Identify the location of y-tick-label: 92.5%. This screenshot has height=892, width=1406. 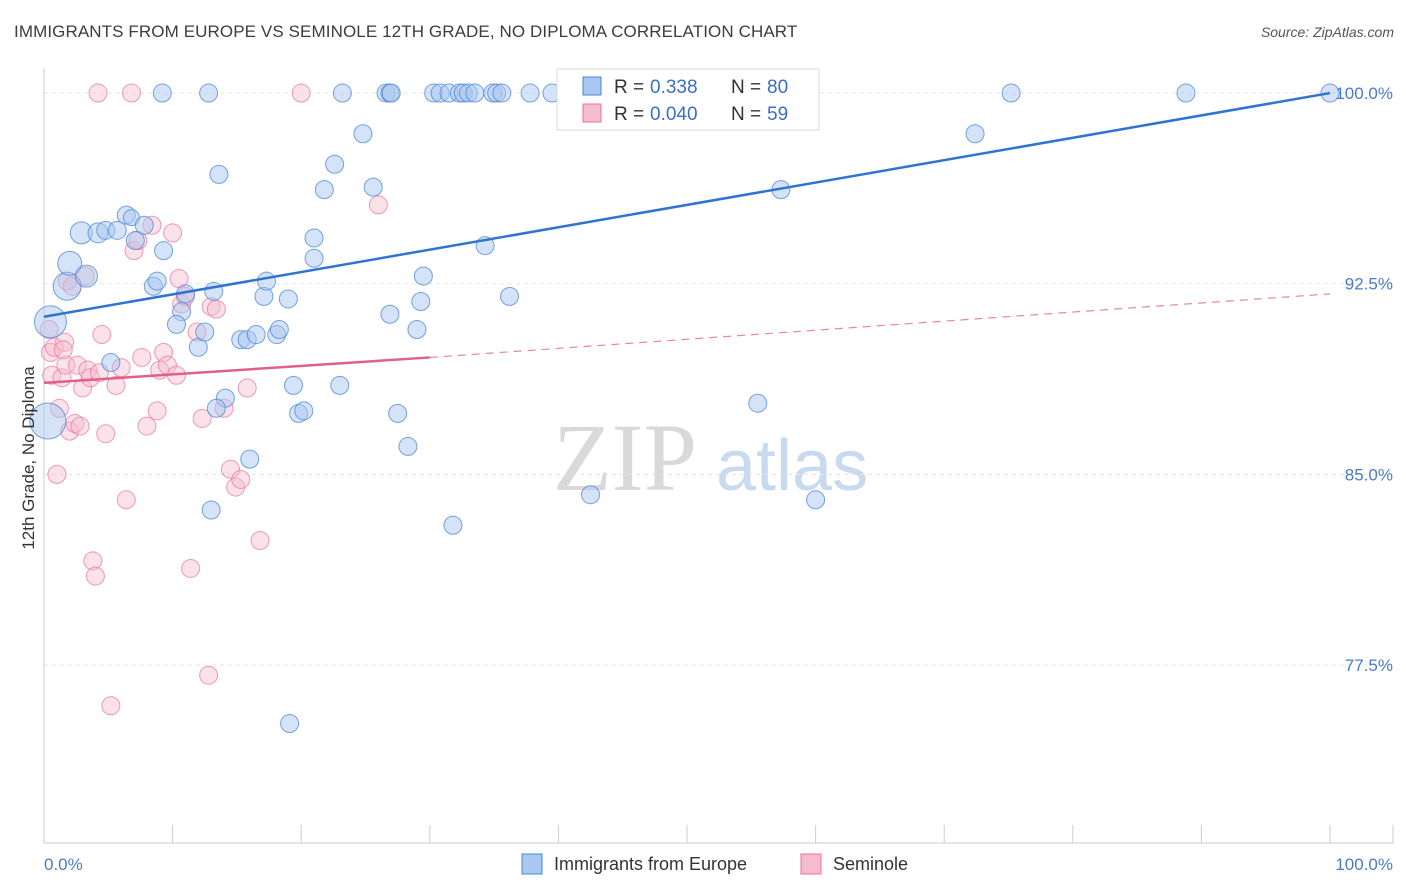
(1369, 284).